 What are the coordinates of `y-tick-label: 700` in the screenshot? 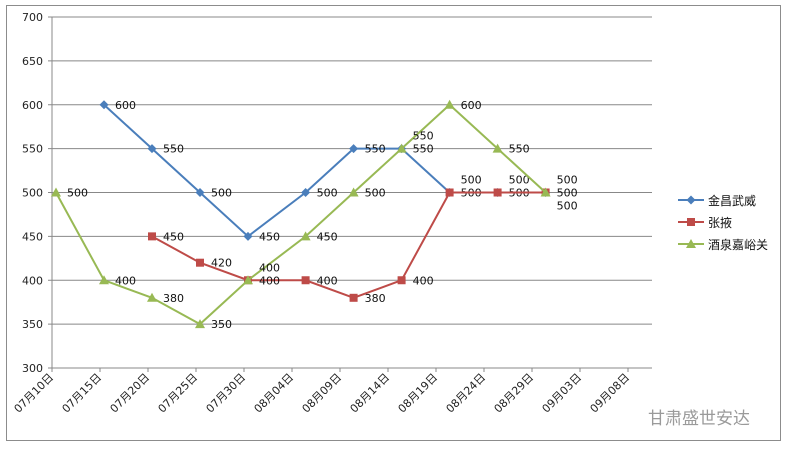 It's located at (32, 17).